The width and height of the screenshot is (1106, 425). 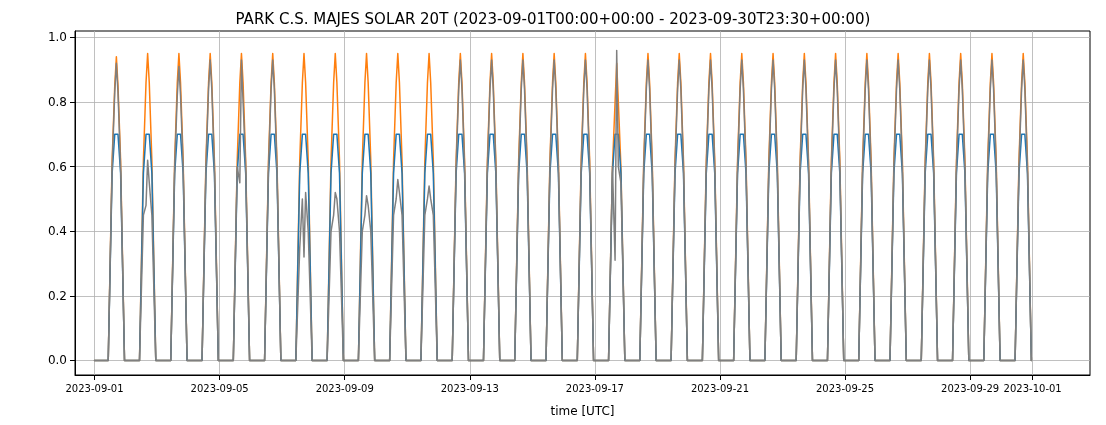 I want to click on chart-title: PARK C.S. MAJES SOLAR 20T (2023-09-01T00:00+00:00 - 2023-09-30T23:30+00:00), so click(x=553, y=18).